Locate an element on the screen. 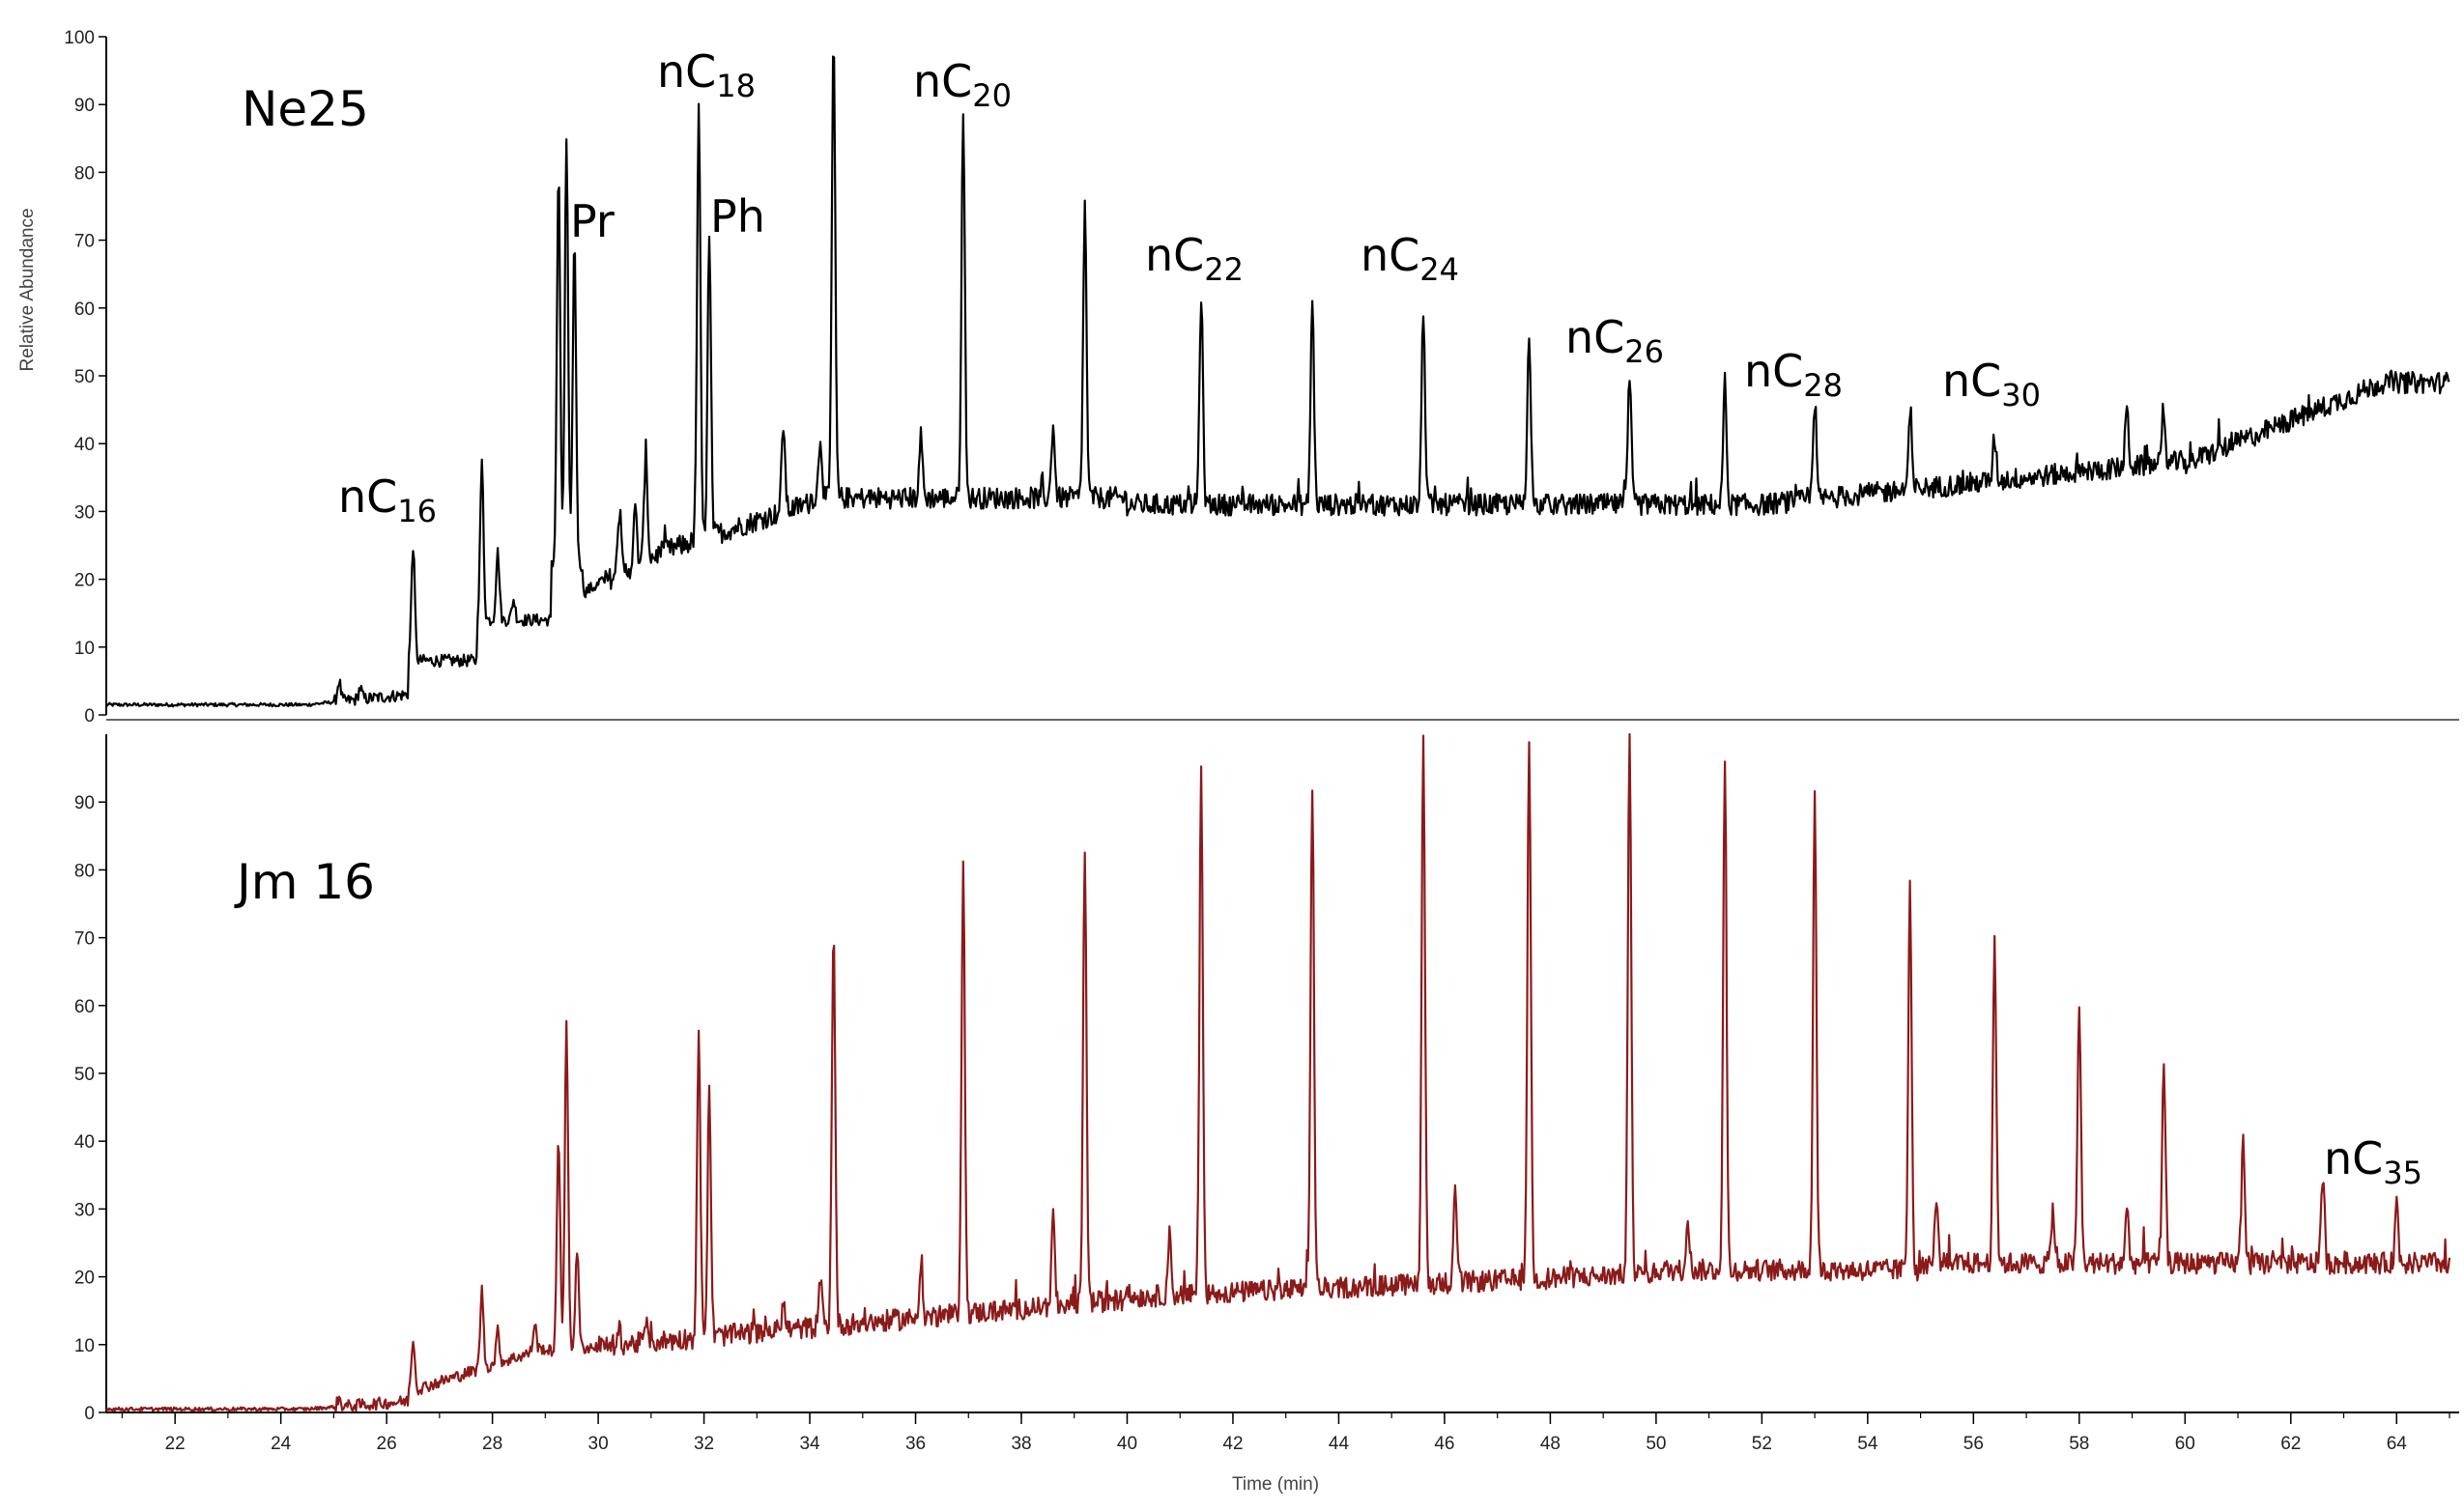  peak-label-nc30: nC30 is located at coordinates (1991, 384).